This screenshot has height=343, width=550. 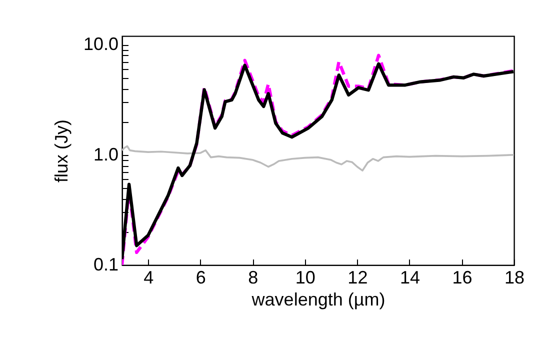 I want to click on x-tick-label: 8, so click(x=253, y=278).